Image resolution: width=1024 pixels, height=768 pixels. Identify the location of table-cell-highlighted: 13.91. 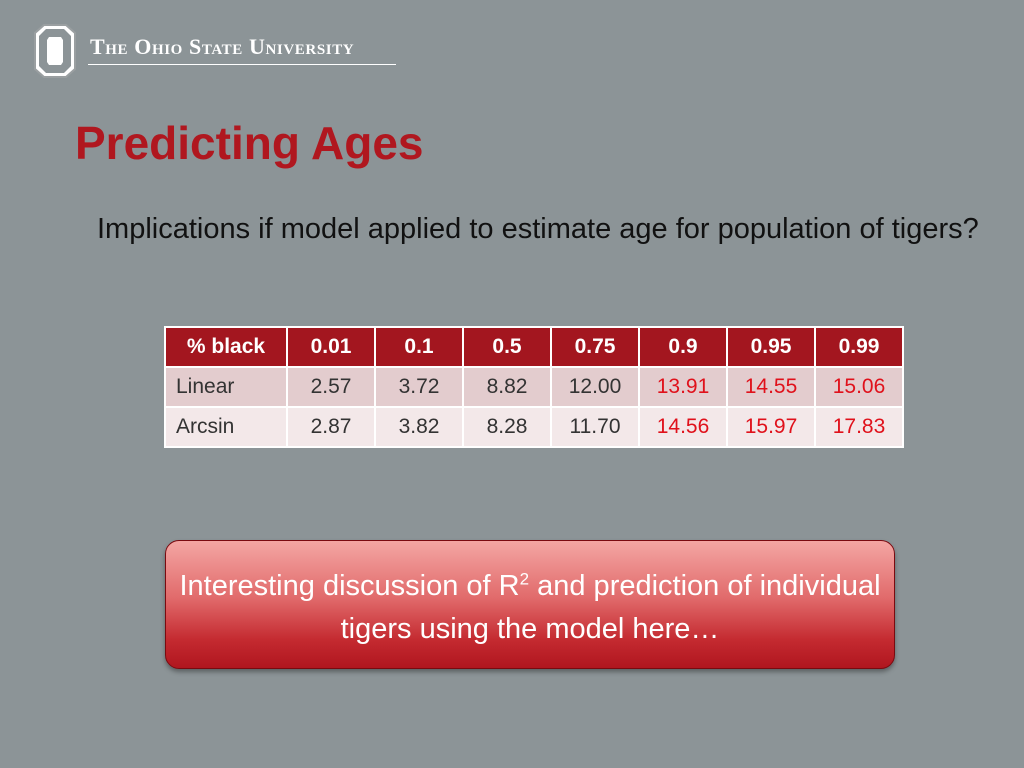
(683, 387).